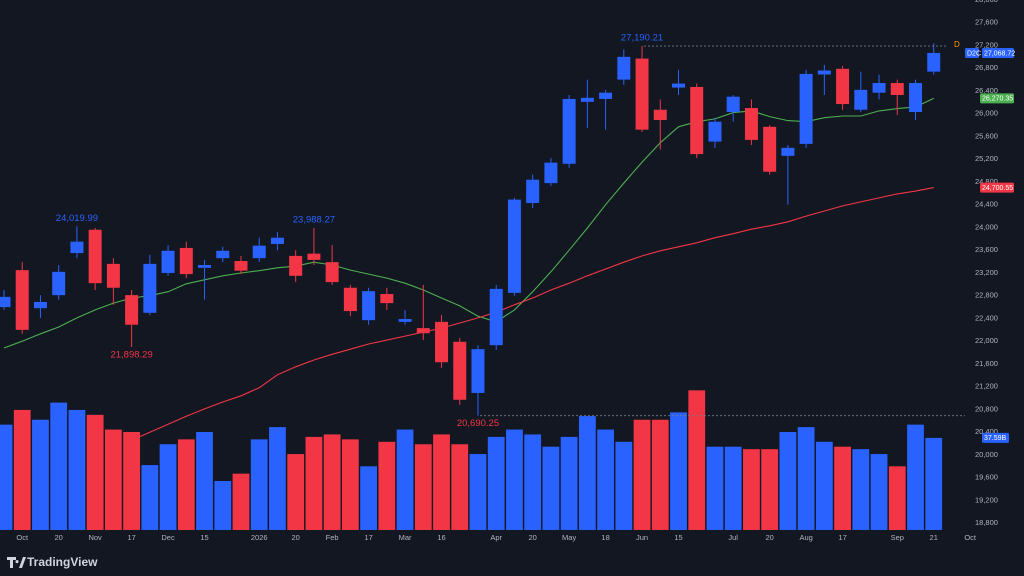  I want to click on x-tick-label: Dec, so click(168, 537).